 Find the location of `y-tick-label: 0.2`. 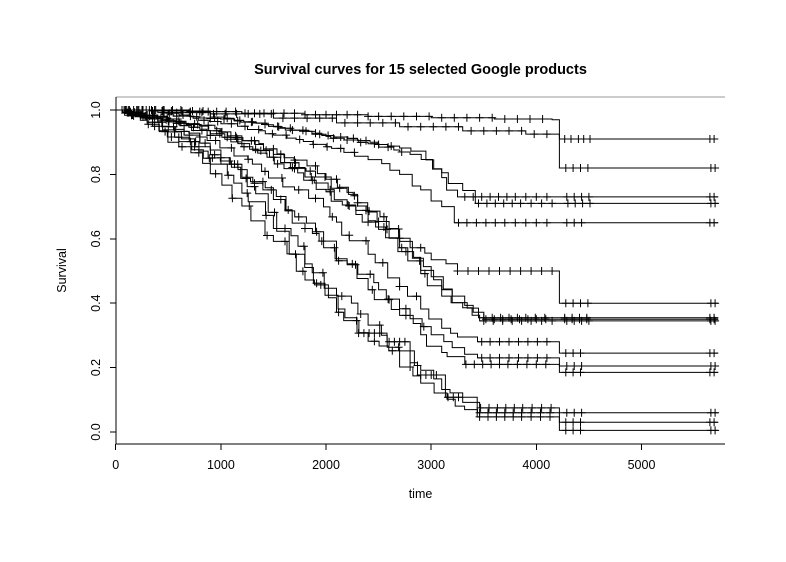

y-tick-label: 0.2 is located at coordinates (96, 367).